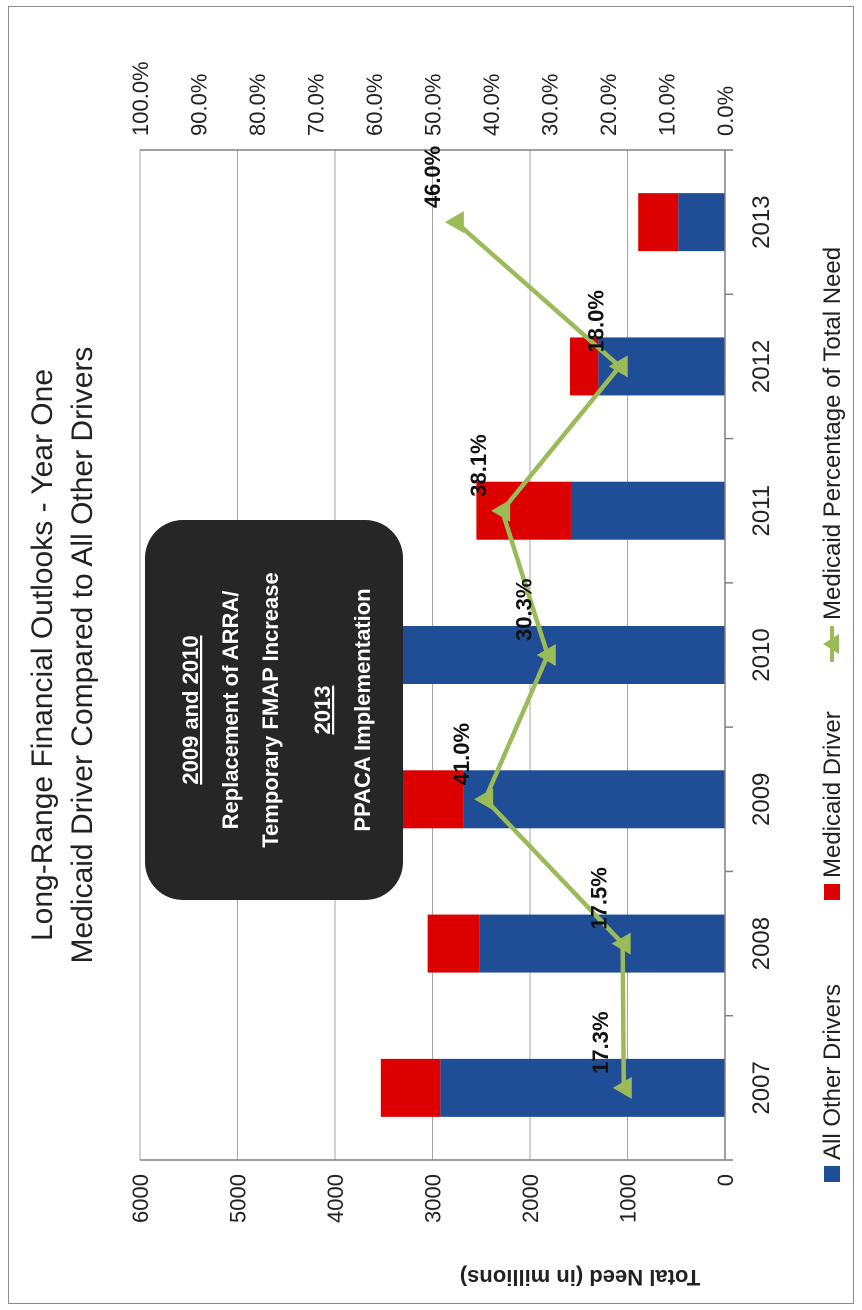 This screenshot has width=862, height=1310. I want to click on annotation-background, so click(274, 710).